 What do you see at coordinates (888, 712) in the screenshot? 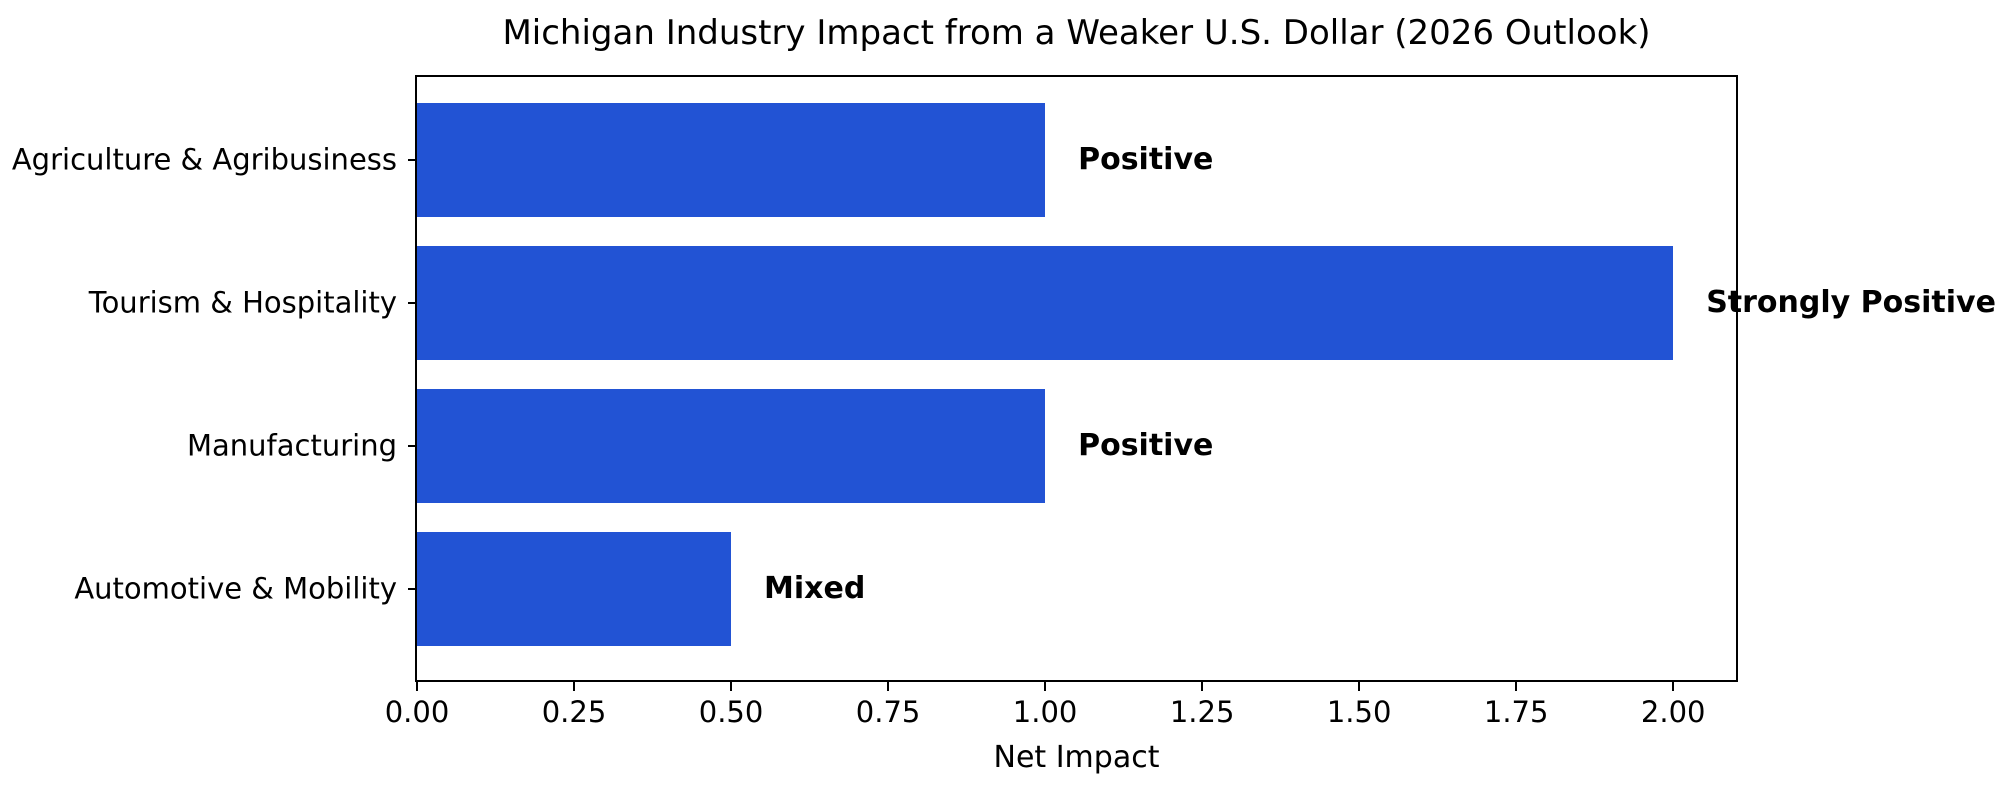
I see `x-tick-label: 0.75` at bounding box center [888, 712].